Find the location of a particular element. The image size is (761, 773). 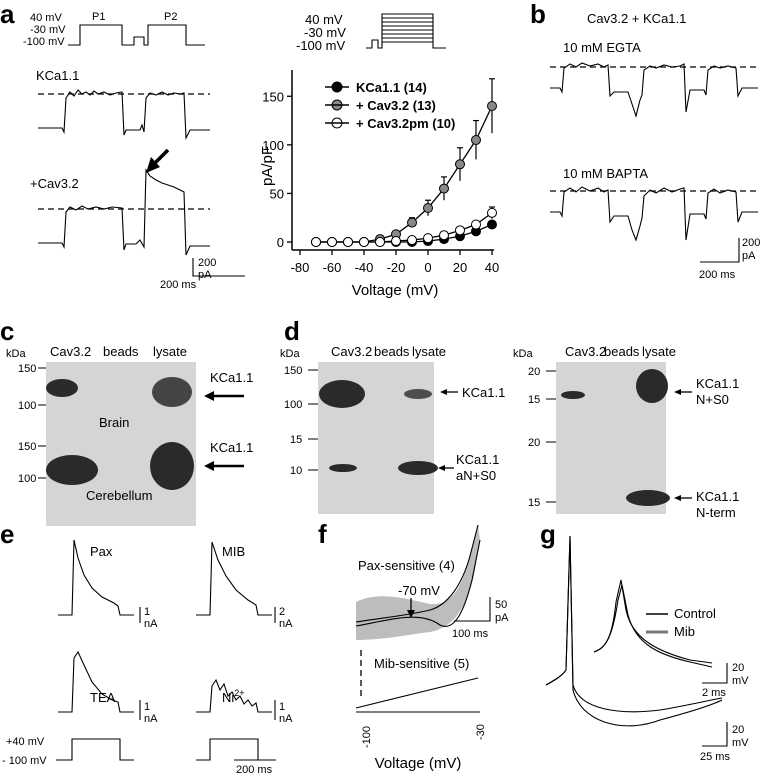

f-scale-x: 100 ms is located at coordinates (470, 634).